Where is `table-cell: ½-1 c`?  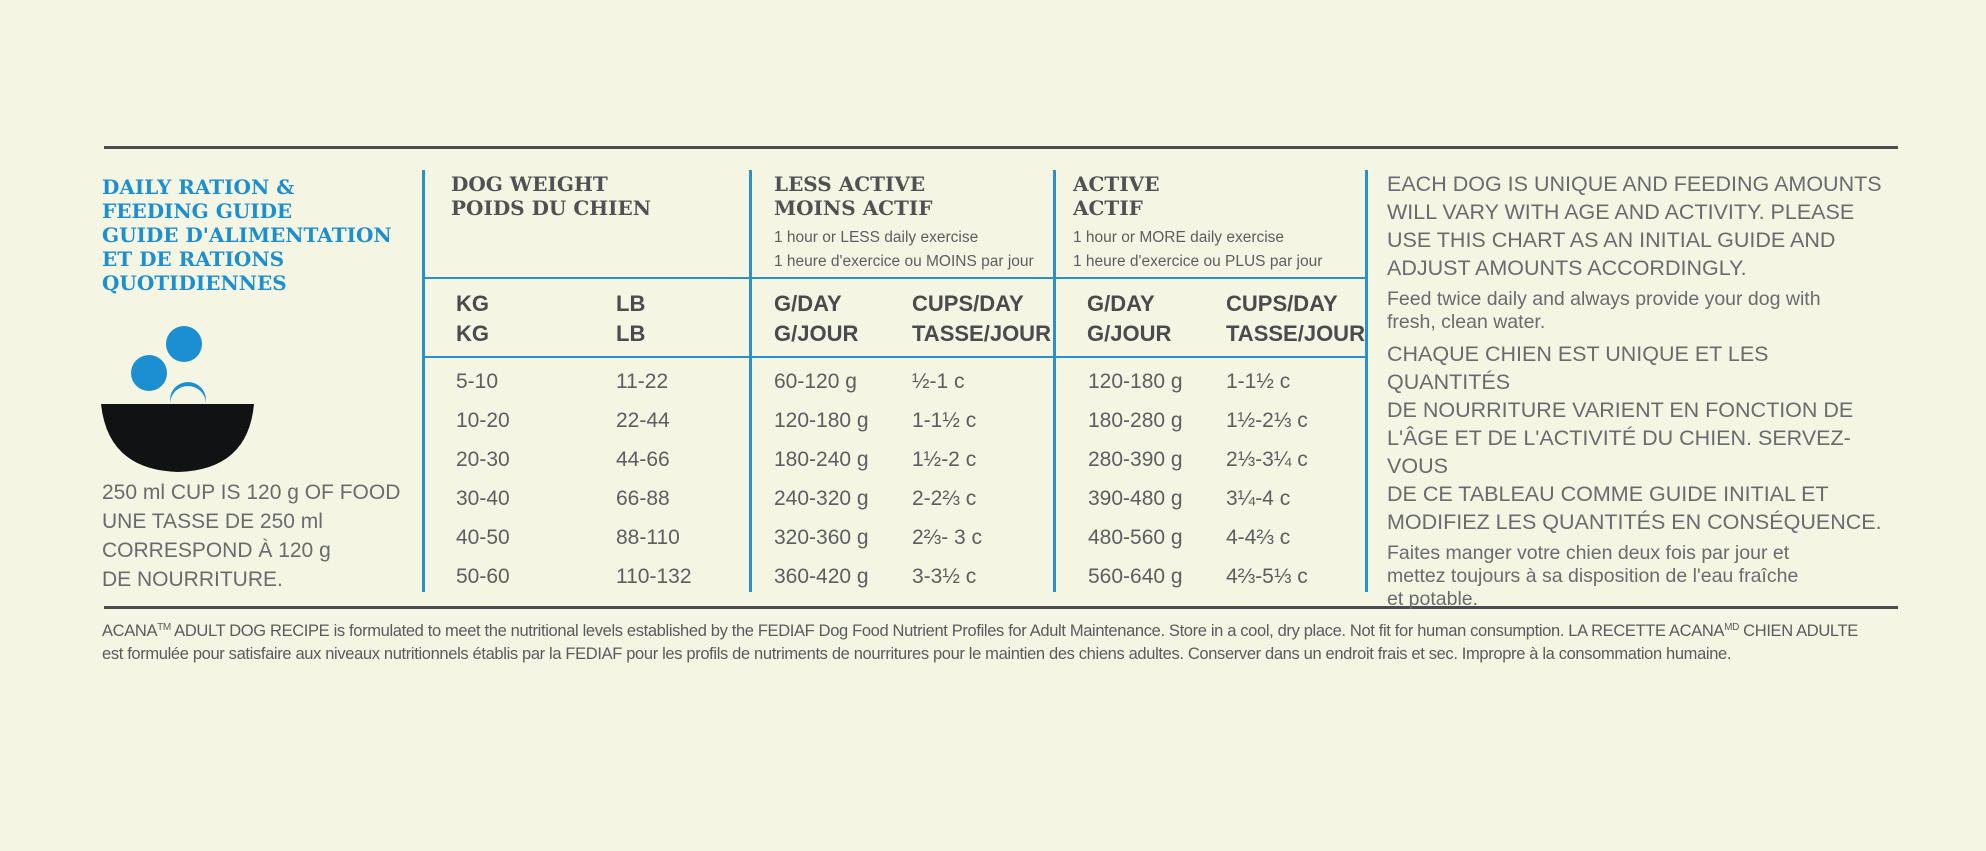 table-cell: ½-1 c is located at coordinates (938, 381).